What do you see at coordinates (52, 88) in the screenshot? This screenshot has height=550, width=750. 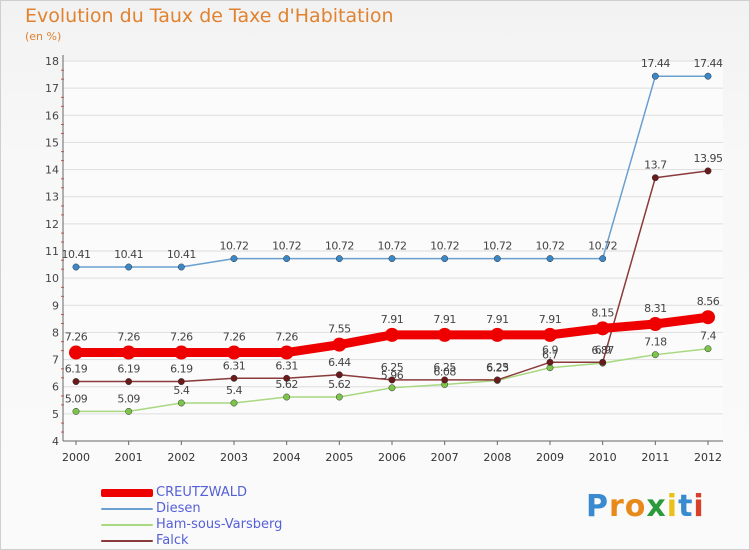 I see `y-tick-label: 17` at bounding box center [52, 88].